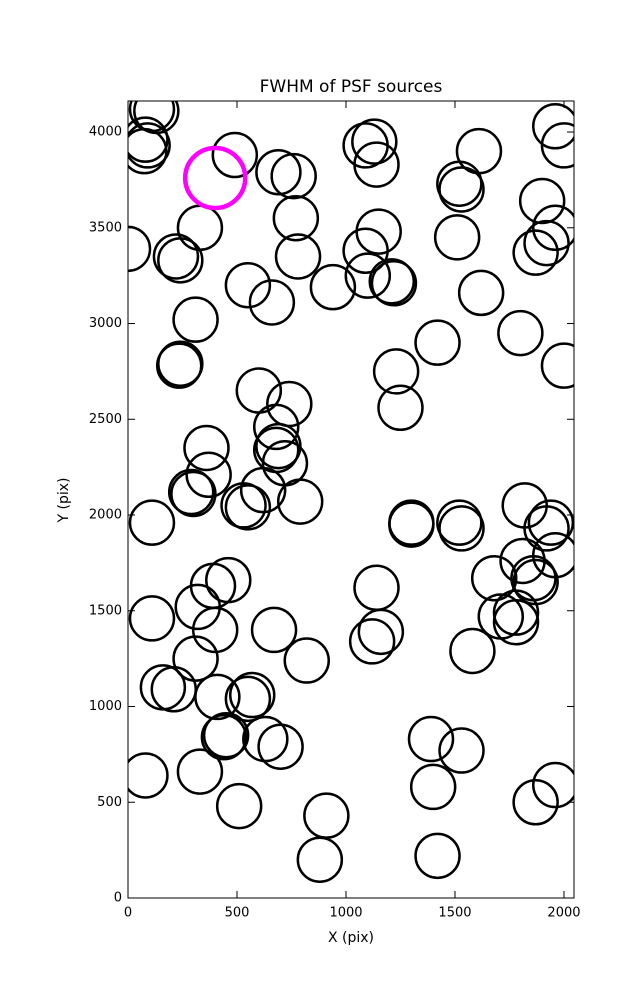 The width and height of the screenshot is (637, 1000). Describe the element at coordinates (563, 913) in the screenshot. I see `x-tick-label: 2000` at that location.